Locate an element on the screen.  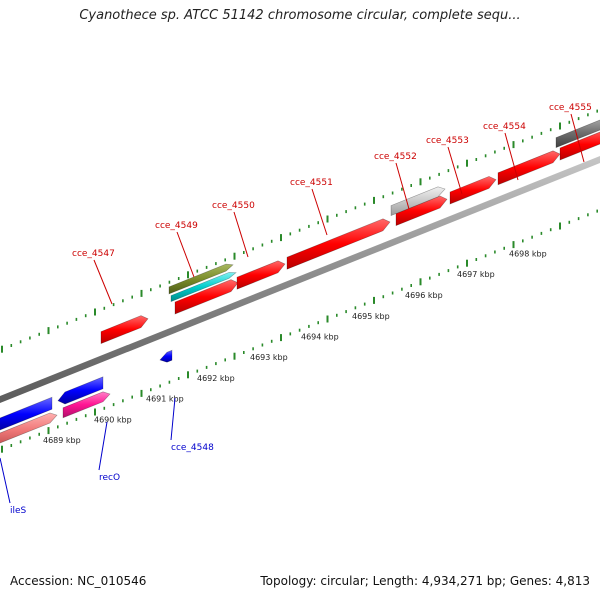
gene-label: cce_4547 is located at coordinates (93, 254).